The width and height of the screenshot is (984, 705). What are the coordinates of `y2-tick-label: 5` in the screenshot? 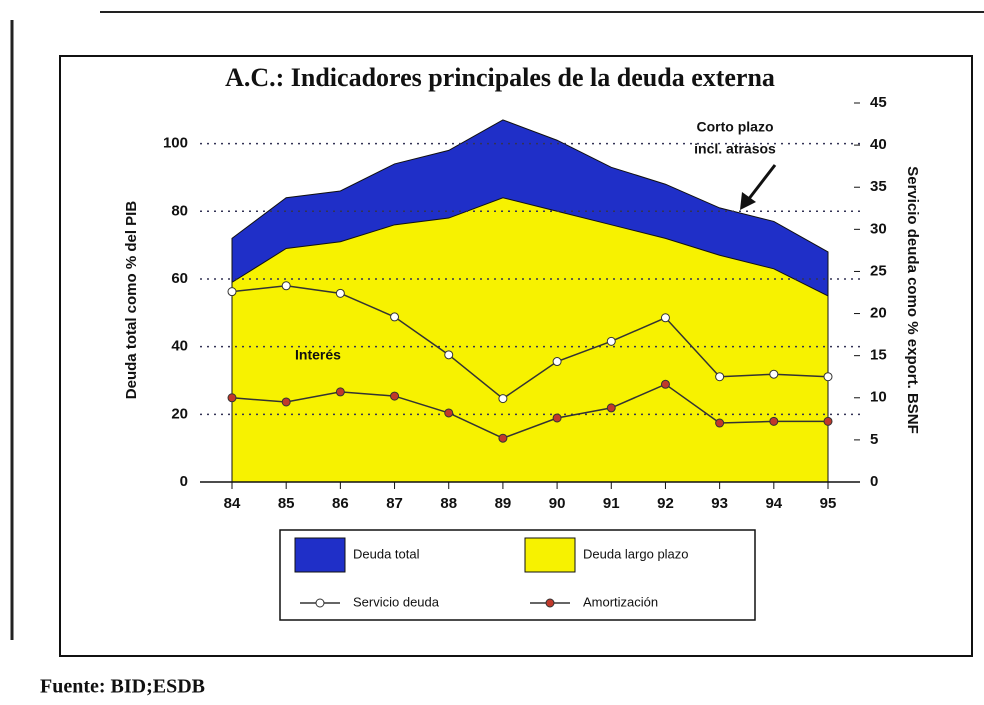 It's located at (874, 439).